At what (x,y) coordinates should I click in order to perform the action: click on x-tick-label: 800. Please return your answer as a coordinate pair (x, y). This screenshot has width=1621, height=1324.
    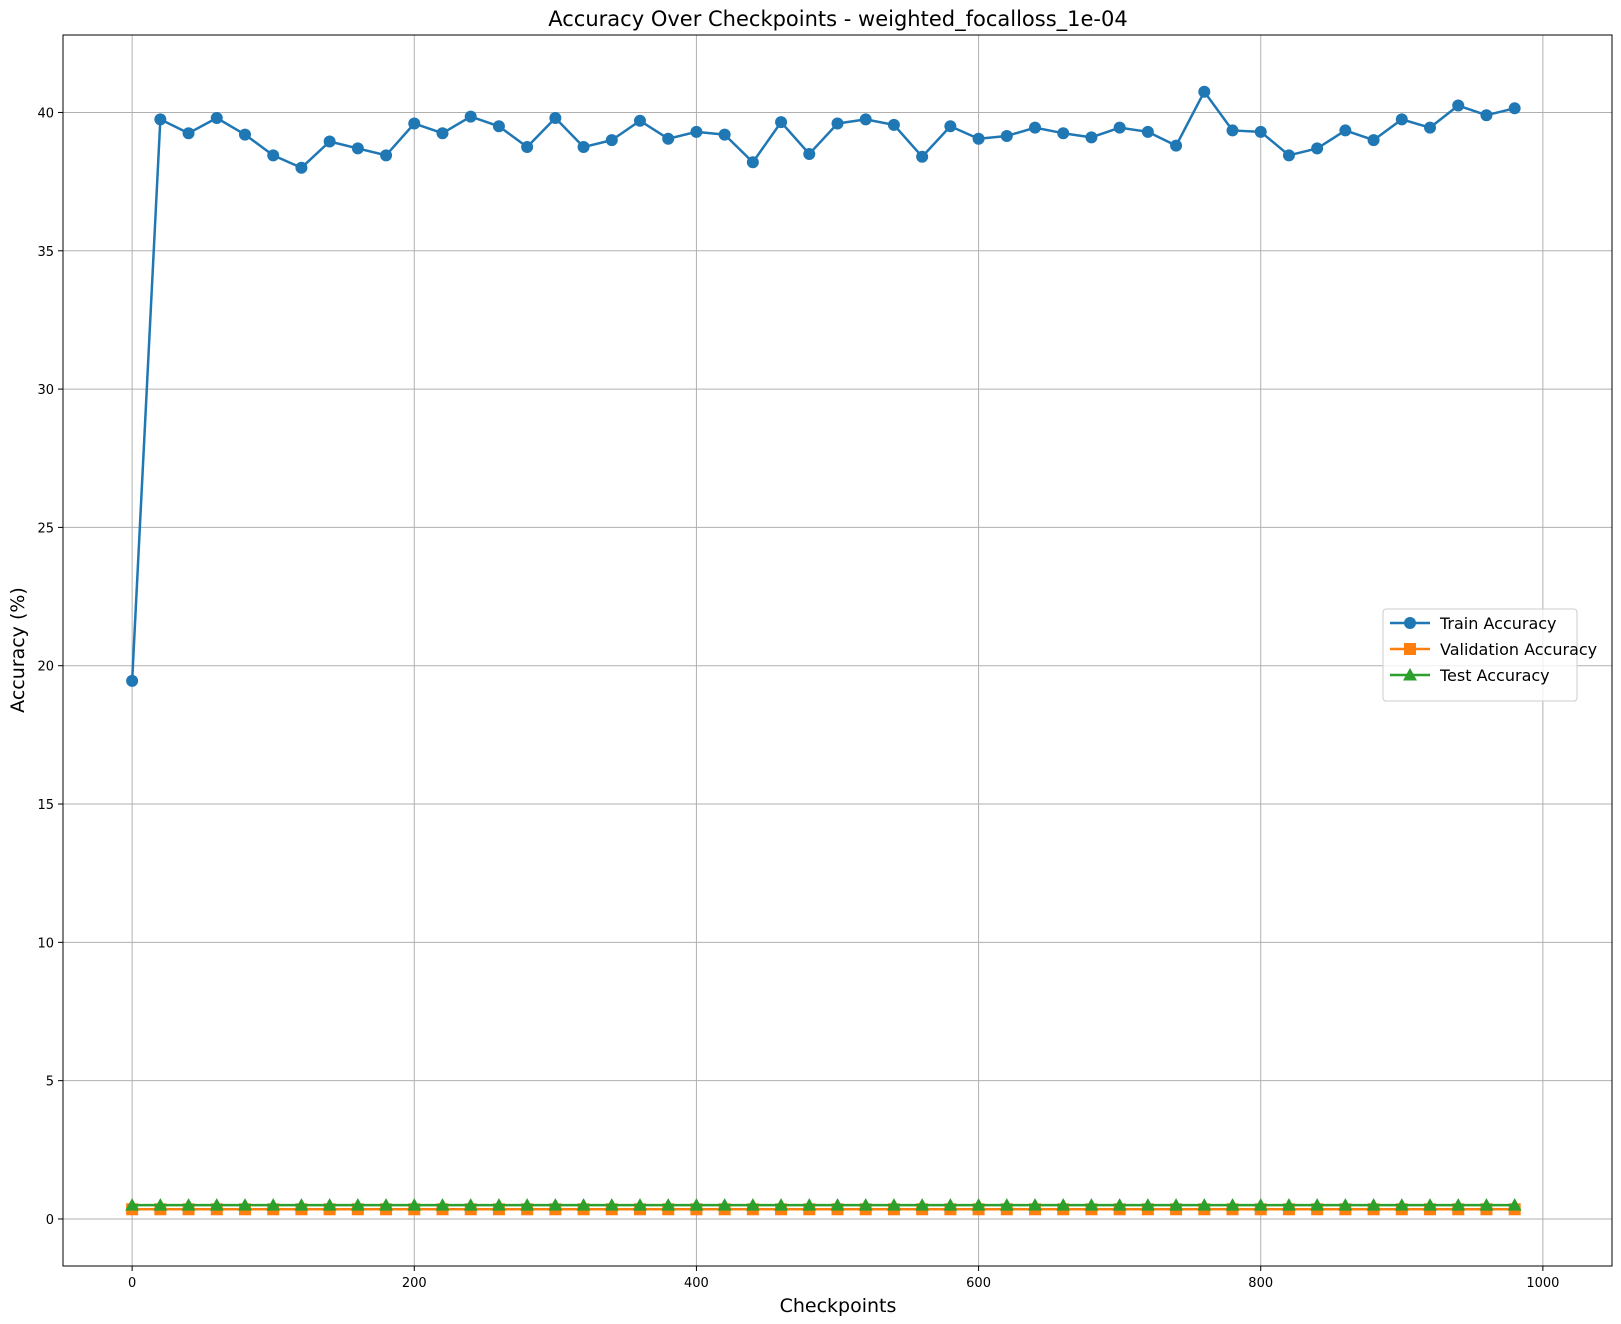
    Looking at the image, I should click on (1260, 1283).